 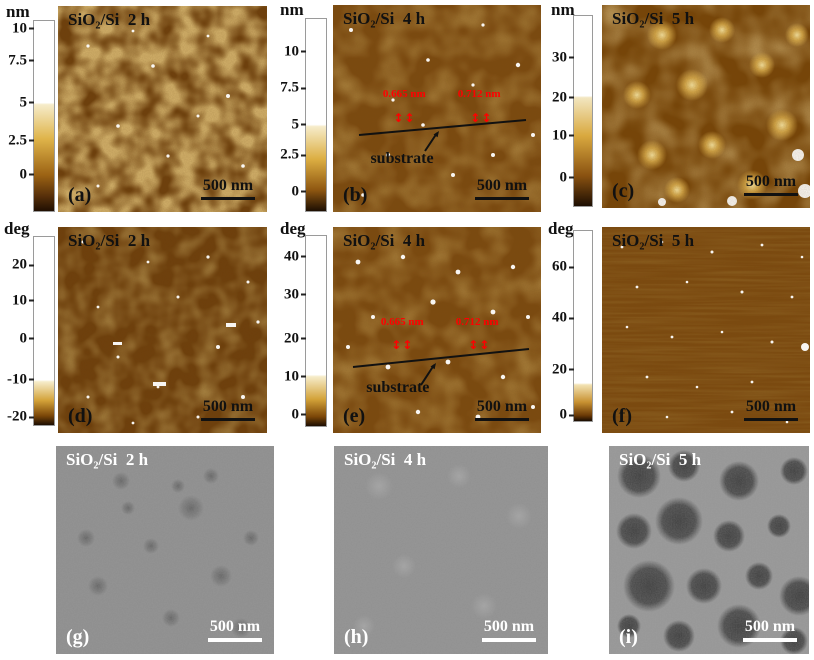 What do you see at coordinates (563, 9) in the screenshot?
I see `colorbar-unit-c: nm` at bounding box center [563, 9].